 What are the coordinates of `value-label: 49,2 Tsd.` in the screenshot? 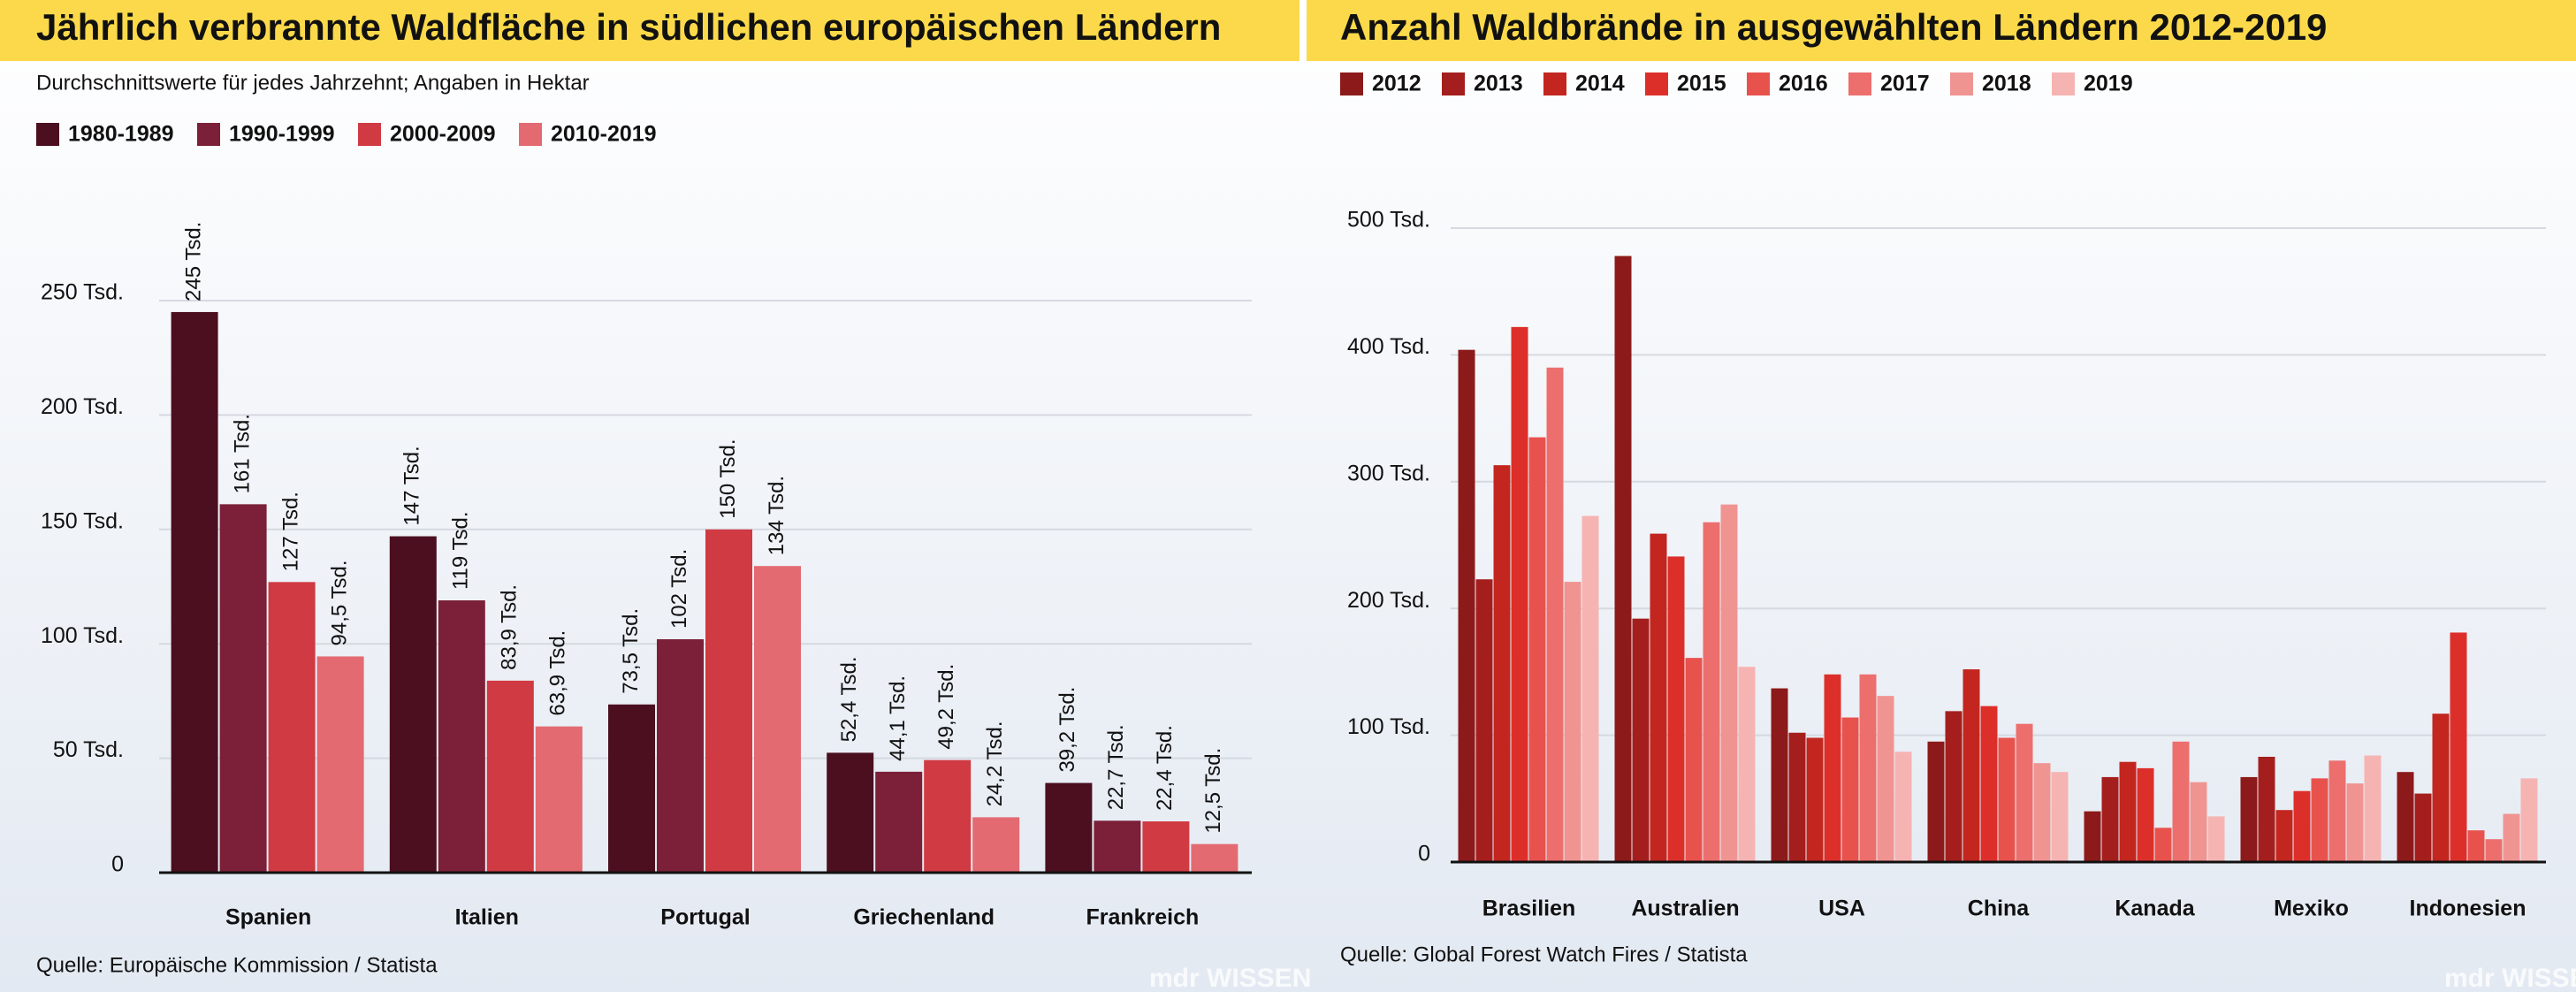 It's located at (946, 707).